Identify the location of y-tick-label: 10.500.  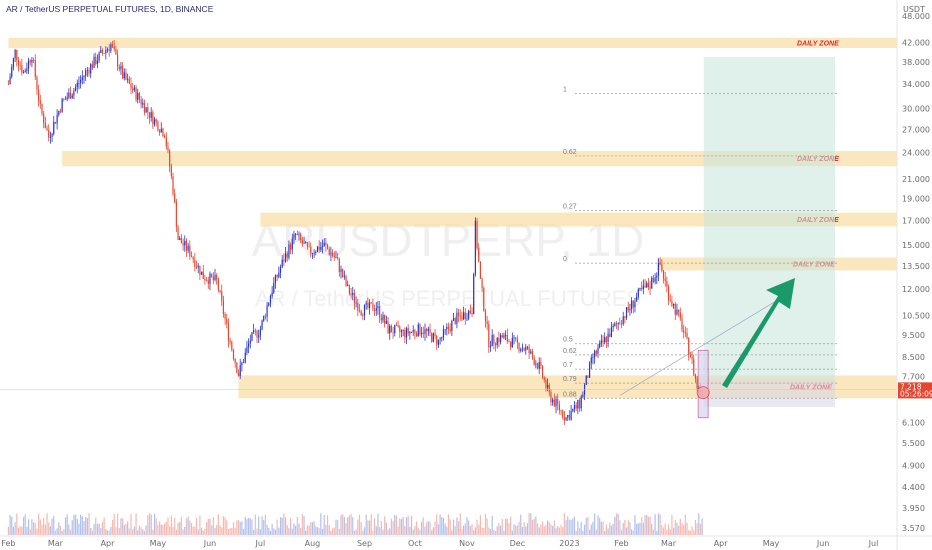
(916, 316).